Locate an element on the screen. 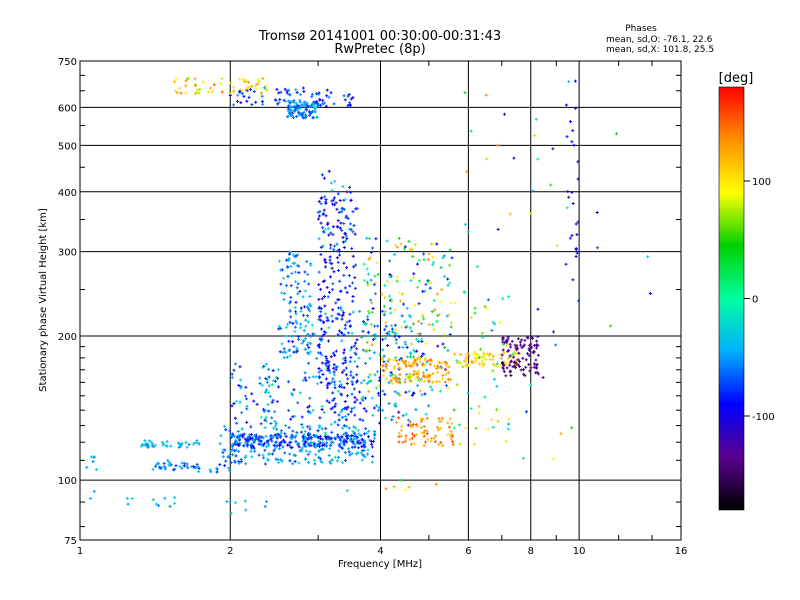 Image resolution: width=800 pixels, height=600 pixels. x-tick-label: 2 is located at coordinates (230, 551).